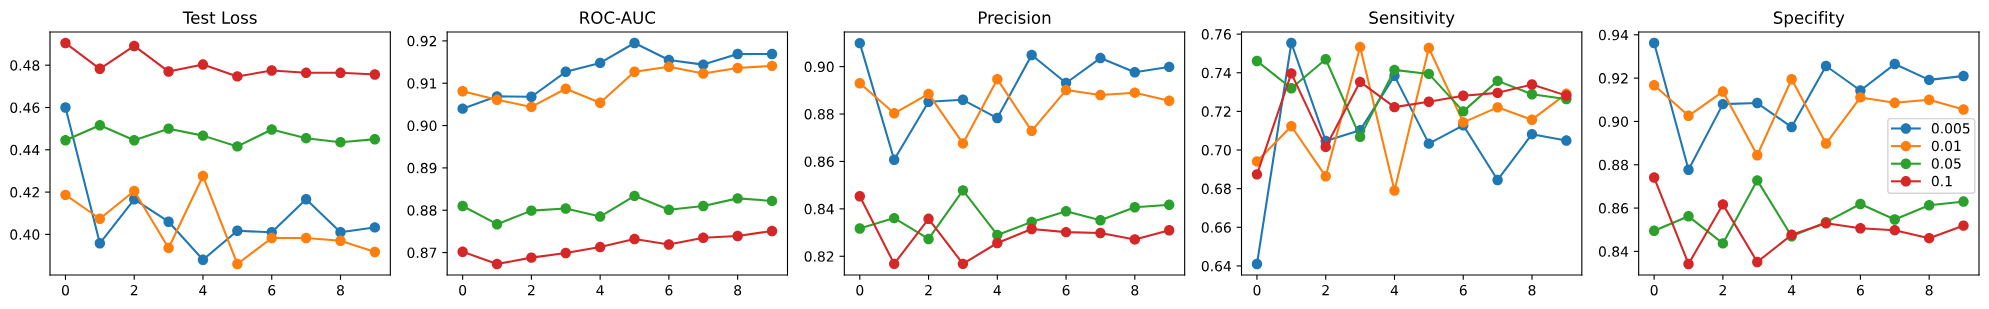 The width and height of the screenshot is (1989, 309). I want to click on y-tick-label: 0.92, so click(422, 41).